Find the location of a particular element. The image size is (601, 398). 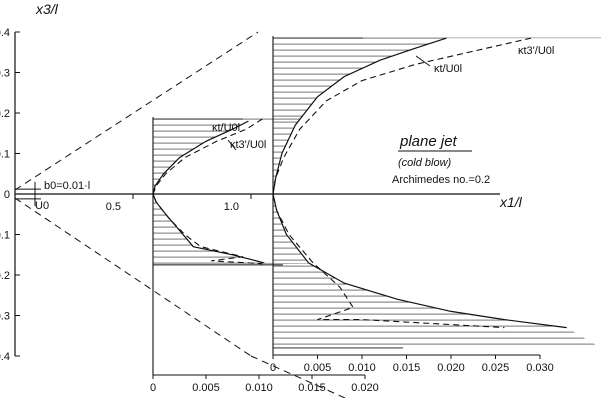

y-tick-label: -0.3 is located at coordinates (5, 317).